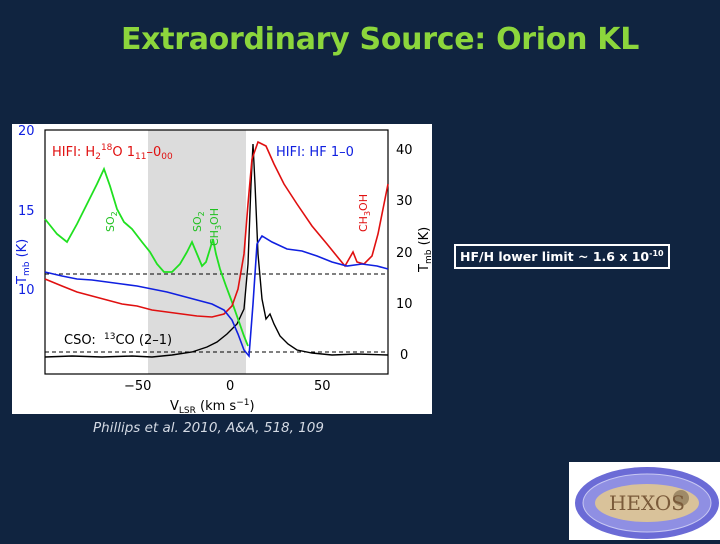  I want to click on left-tick-label: 15, so click(26, 211).